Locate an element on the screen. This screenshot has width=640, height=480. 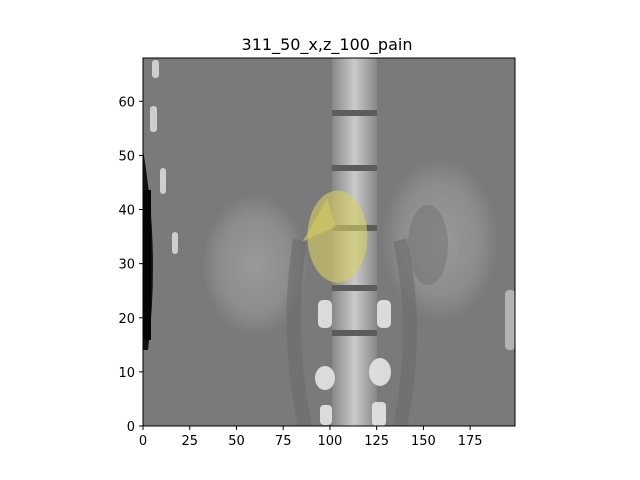
x-tick-label: 25 is located at coordinates (189, 441).